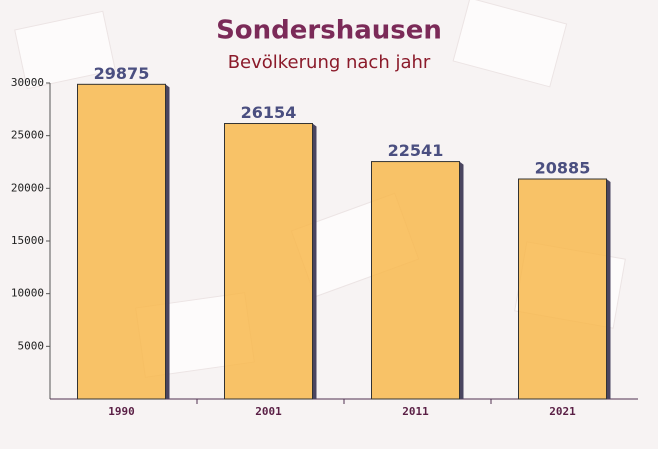 This screenshot has width=658, height=449. I want to click on y-tick-label: 20000, so click(27, 187).